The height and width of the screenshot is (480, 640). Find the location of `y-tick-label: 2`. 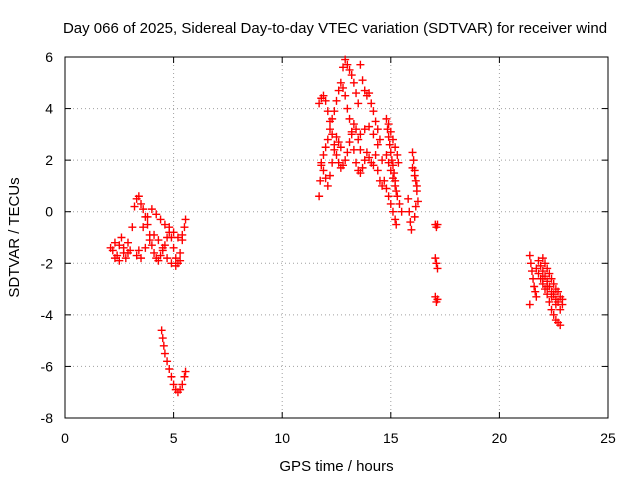

y-tick-label: 2 is located at coordinates (49, 160).